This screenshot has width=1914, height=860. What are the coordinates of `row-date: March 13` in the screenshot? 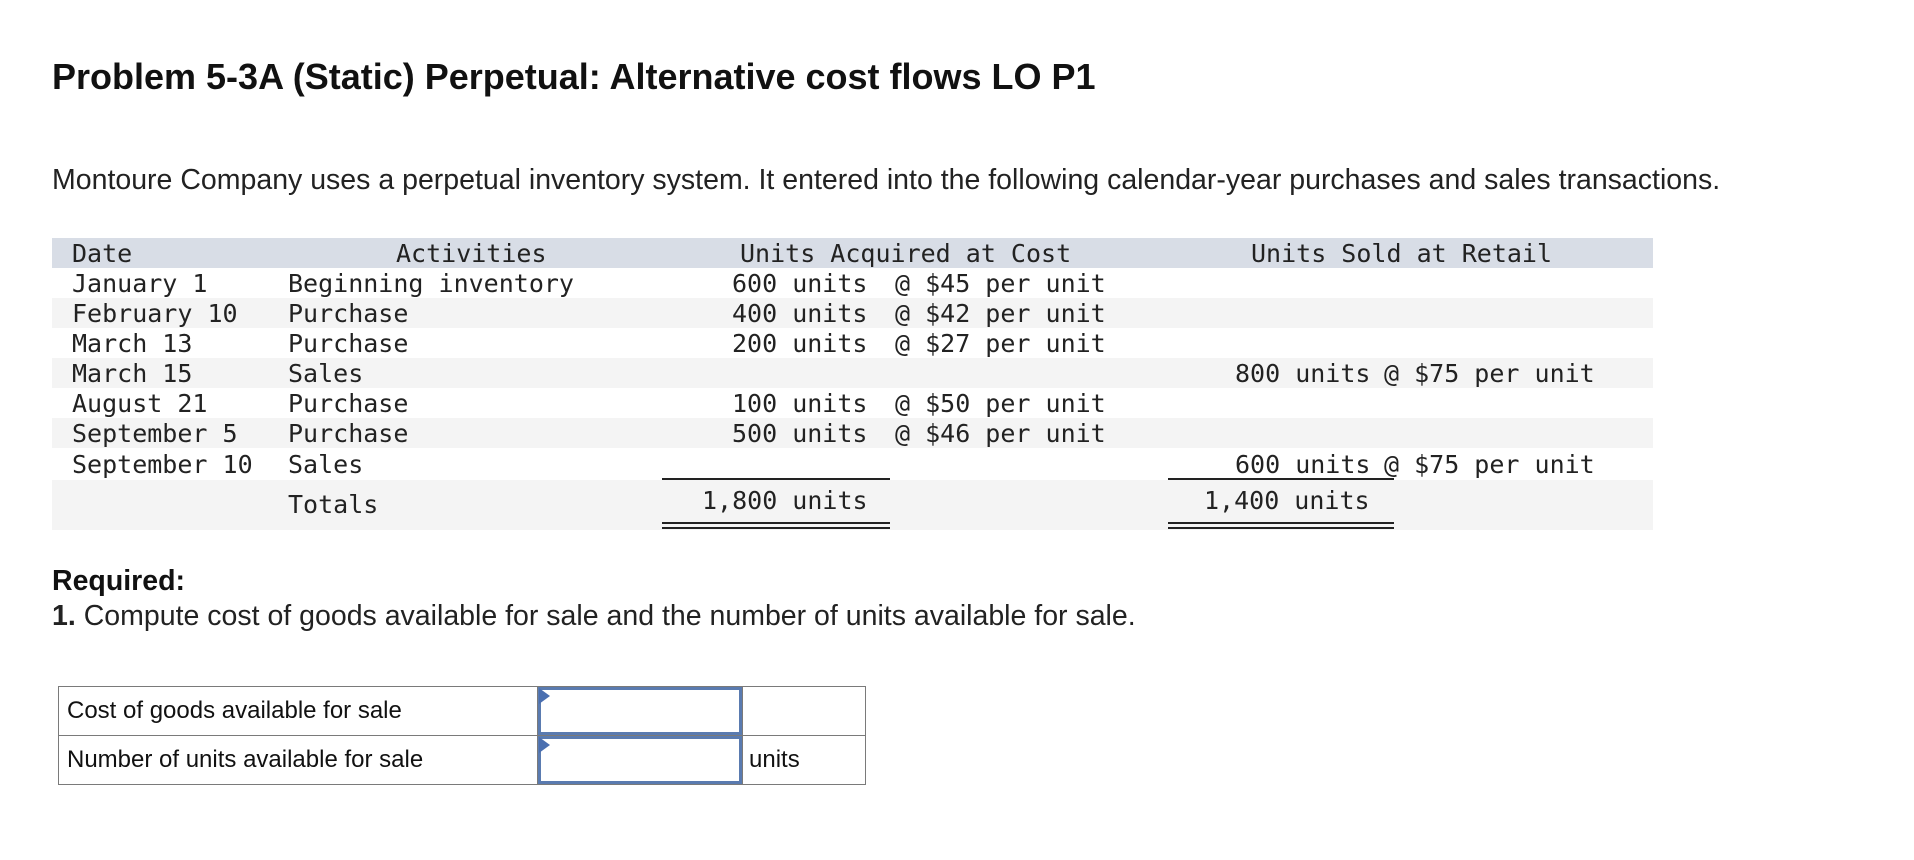 It's located at (132, 343).